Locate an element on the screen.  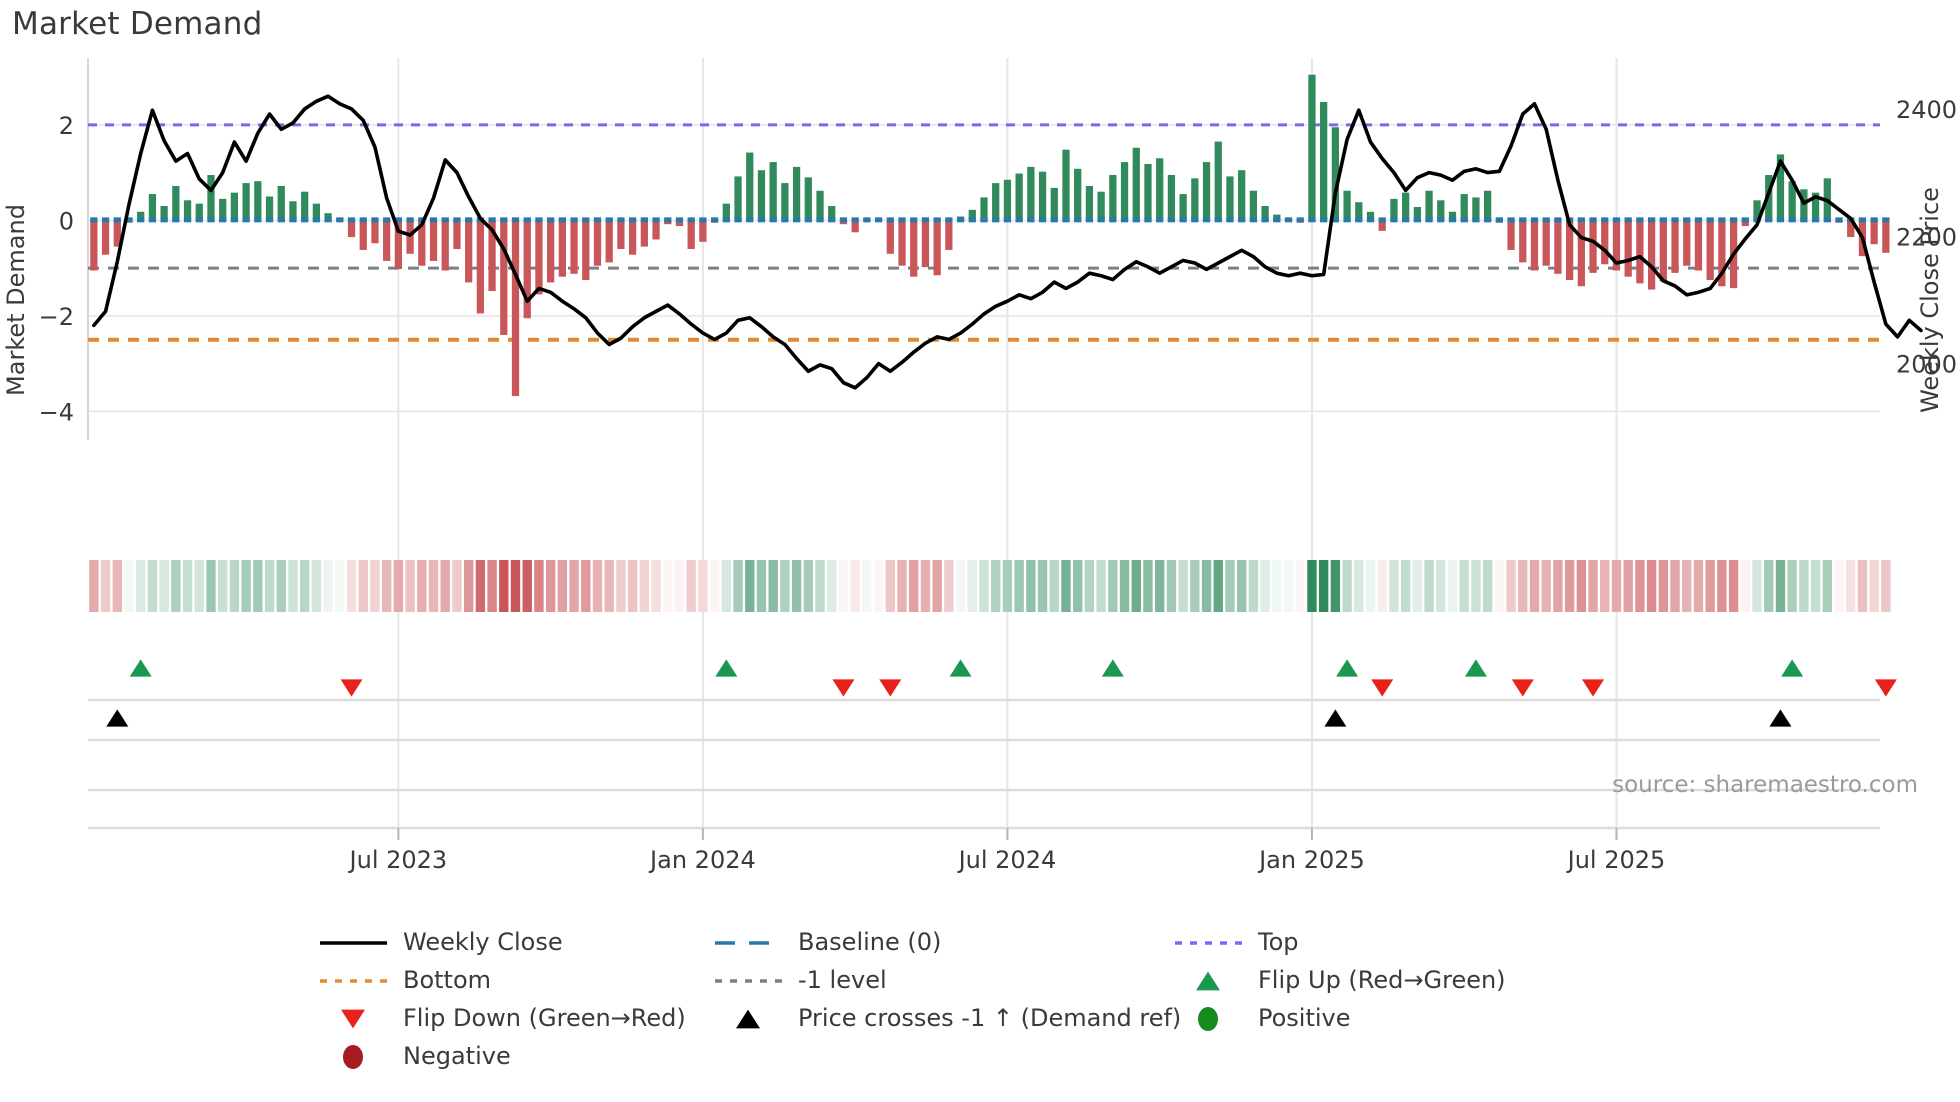
legend-entry: Negative is located at coordinates (427, 1056).